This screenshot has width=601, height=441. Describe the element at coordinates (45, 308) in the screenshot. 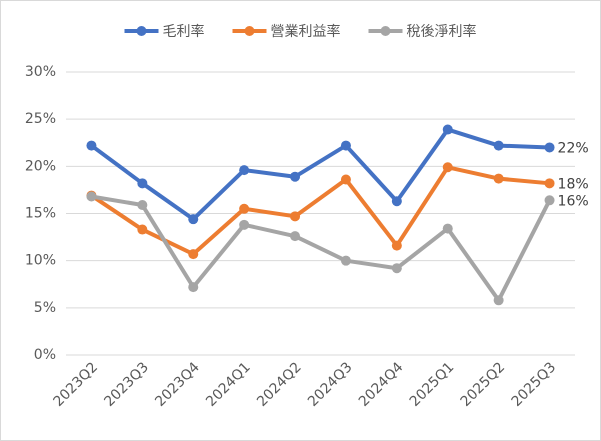

I see `y-tick-label: 5%` at that location.